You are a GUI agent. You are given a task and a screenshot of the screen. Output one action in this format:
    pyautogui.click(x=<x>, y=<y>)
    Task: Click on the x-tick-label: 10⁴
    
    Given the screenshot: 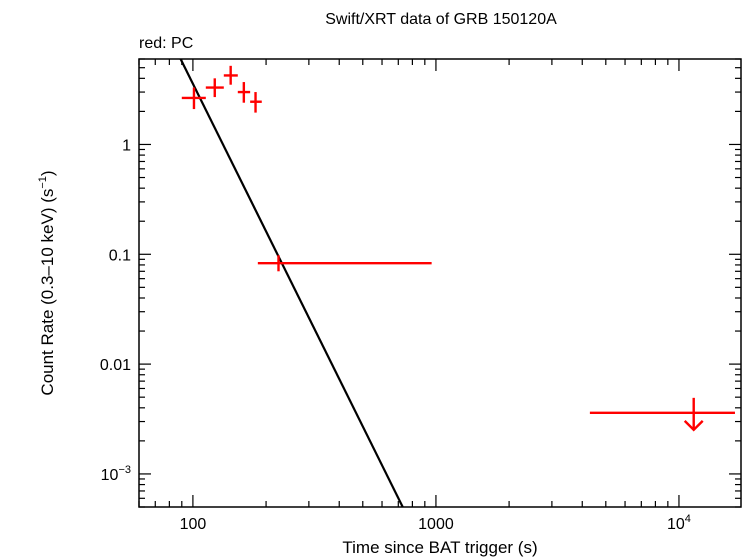 What is the action you would take?
    pyautogui.click(x=679, y=523)
    